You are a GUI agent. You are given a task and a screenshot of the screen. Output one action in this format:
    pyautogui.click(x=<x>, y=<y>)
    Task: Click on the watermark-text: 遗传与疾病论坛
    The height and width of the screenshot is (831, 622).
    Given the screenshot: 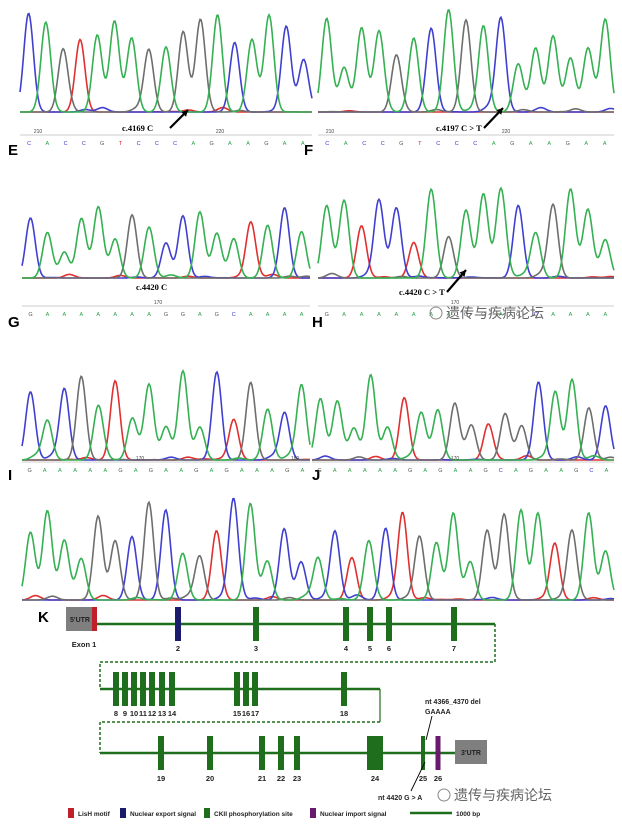 What is the action you would take?
    pyautogui.click(x=503, y=796)
    